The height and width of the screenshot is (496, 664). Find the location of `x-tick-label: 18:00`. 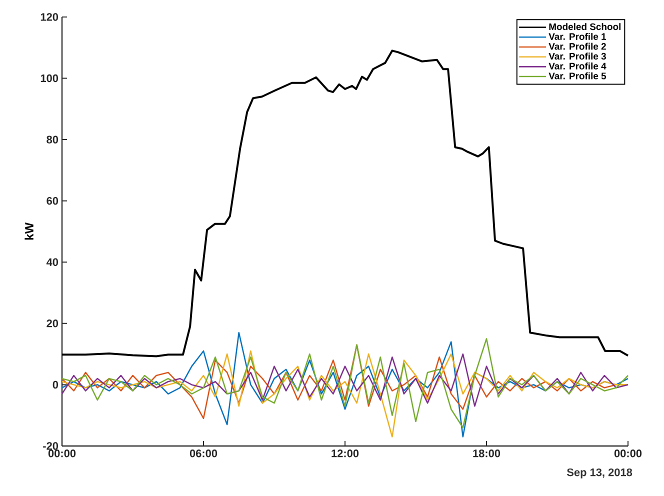

x-tick-label: 18:00 is located at coordinates (486, 454).